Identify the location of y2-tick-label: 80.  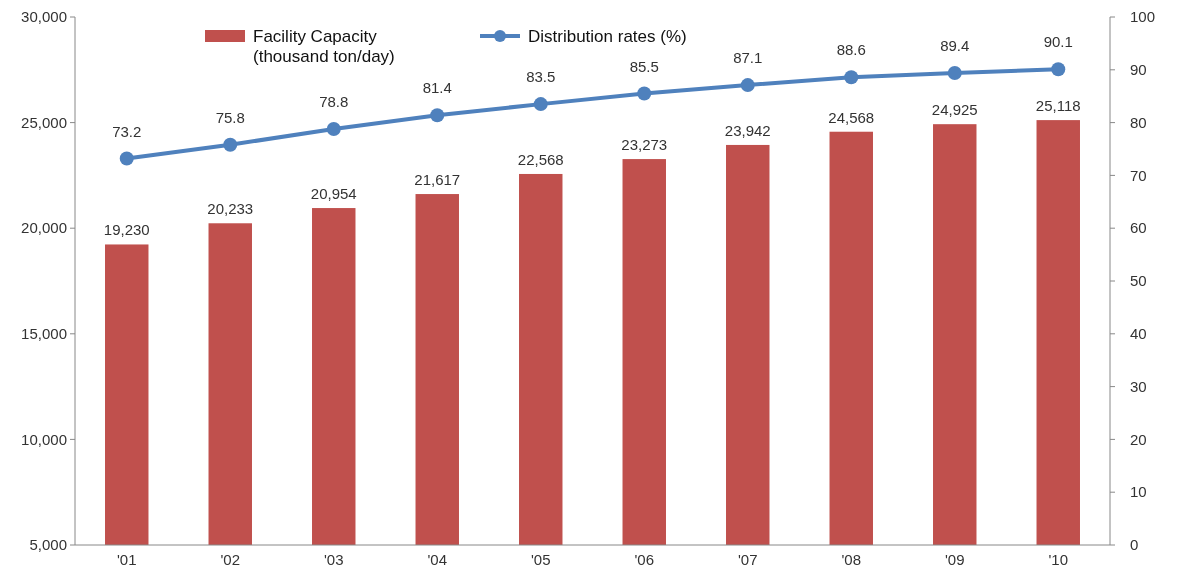
(1138, 122).